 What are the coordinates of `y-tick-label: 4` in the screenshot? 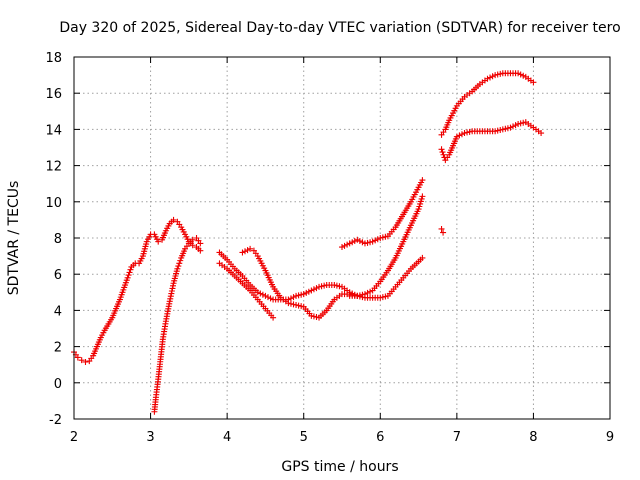 It's located at (58, 311).